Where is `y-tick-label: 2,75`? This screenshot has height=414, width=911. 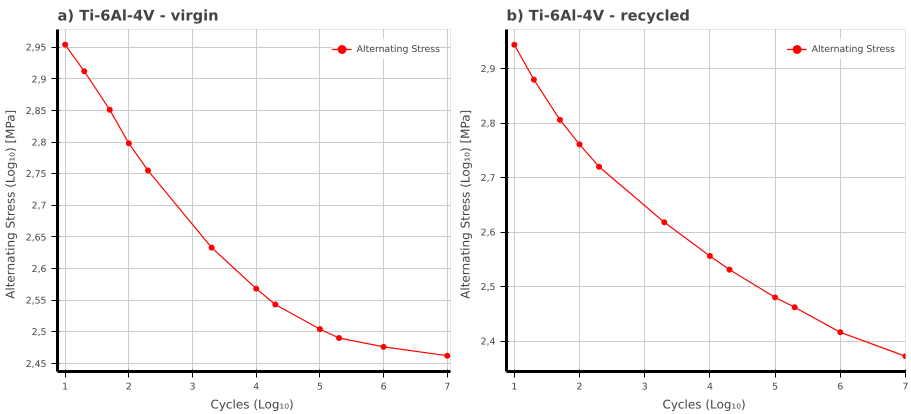
y-tick-label: 2,75 is located at coordinates (36, 174).